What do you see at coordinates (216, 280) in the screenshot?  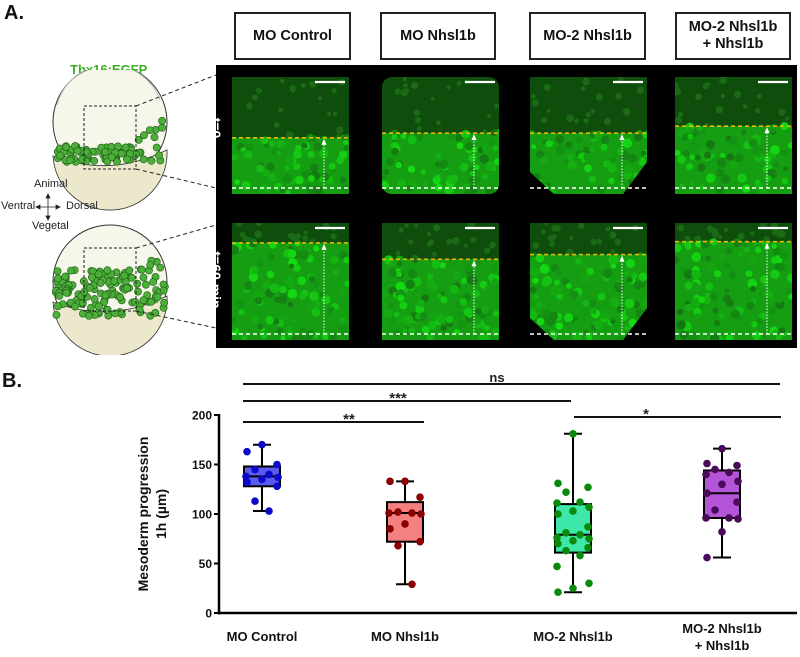 I see `timepoint-label-t60: t=60 min` at bounding box center [216, 280].